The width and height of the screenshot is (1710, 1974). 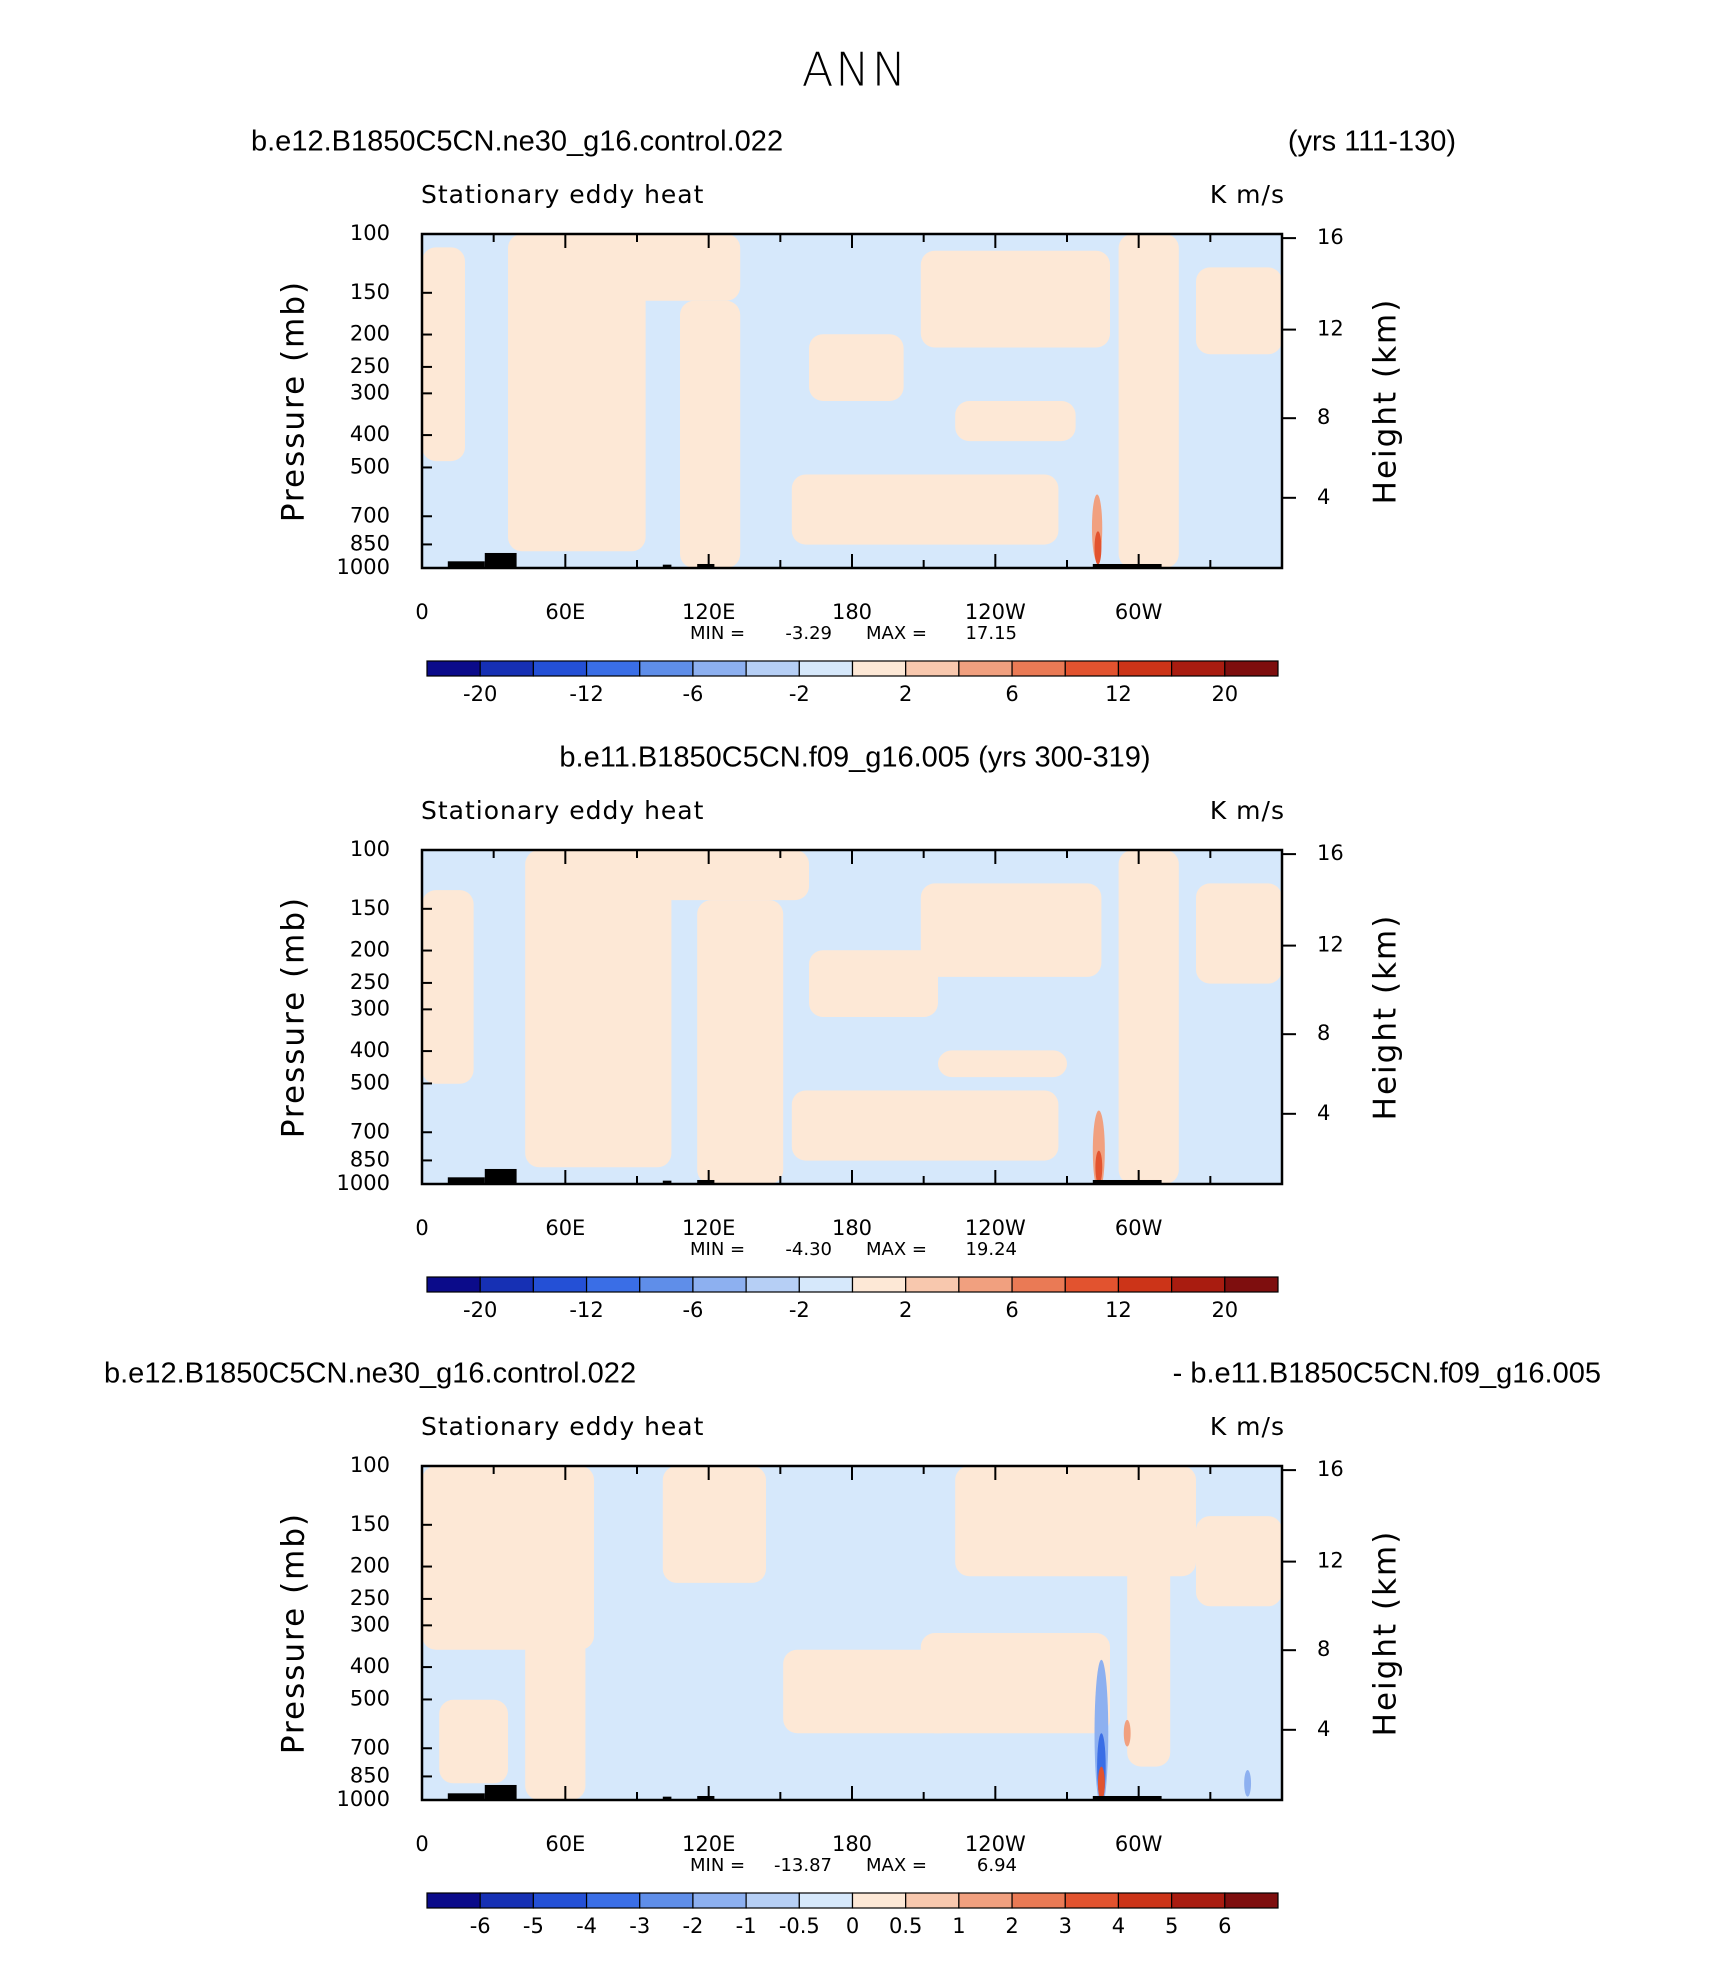 What do you see at coordinates (1323, 1033) in the screenshot?
I see `y2-tick-label: 8` at bounding box center [1323, 1033].